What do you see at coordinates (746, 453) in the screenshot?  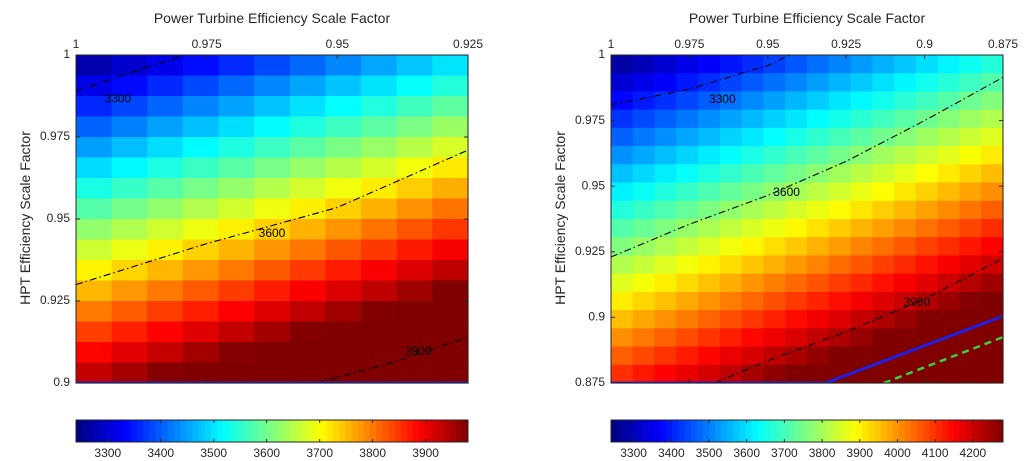 I see `colorbar-tick-label: 3600` at bounding box center [746, 453].